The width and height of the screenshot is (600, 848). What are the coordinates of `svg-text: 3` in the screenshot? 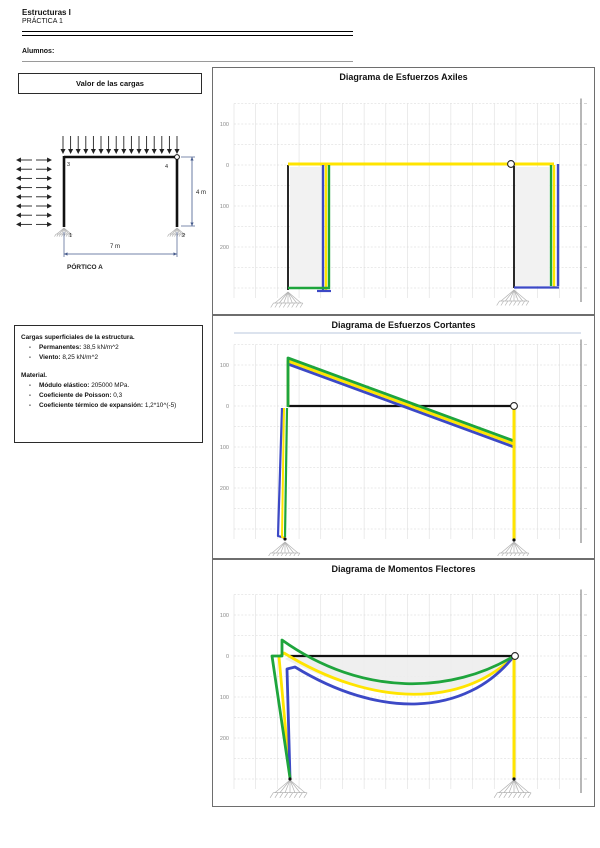 It's located at (68, 165).